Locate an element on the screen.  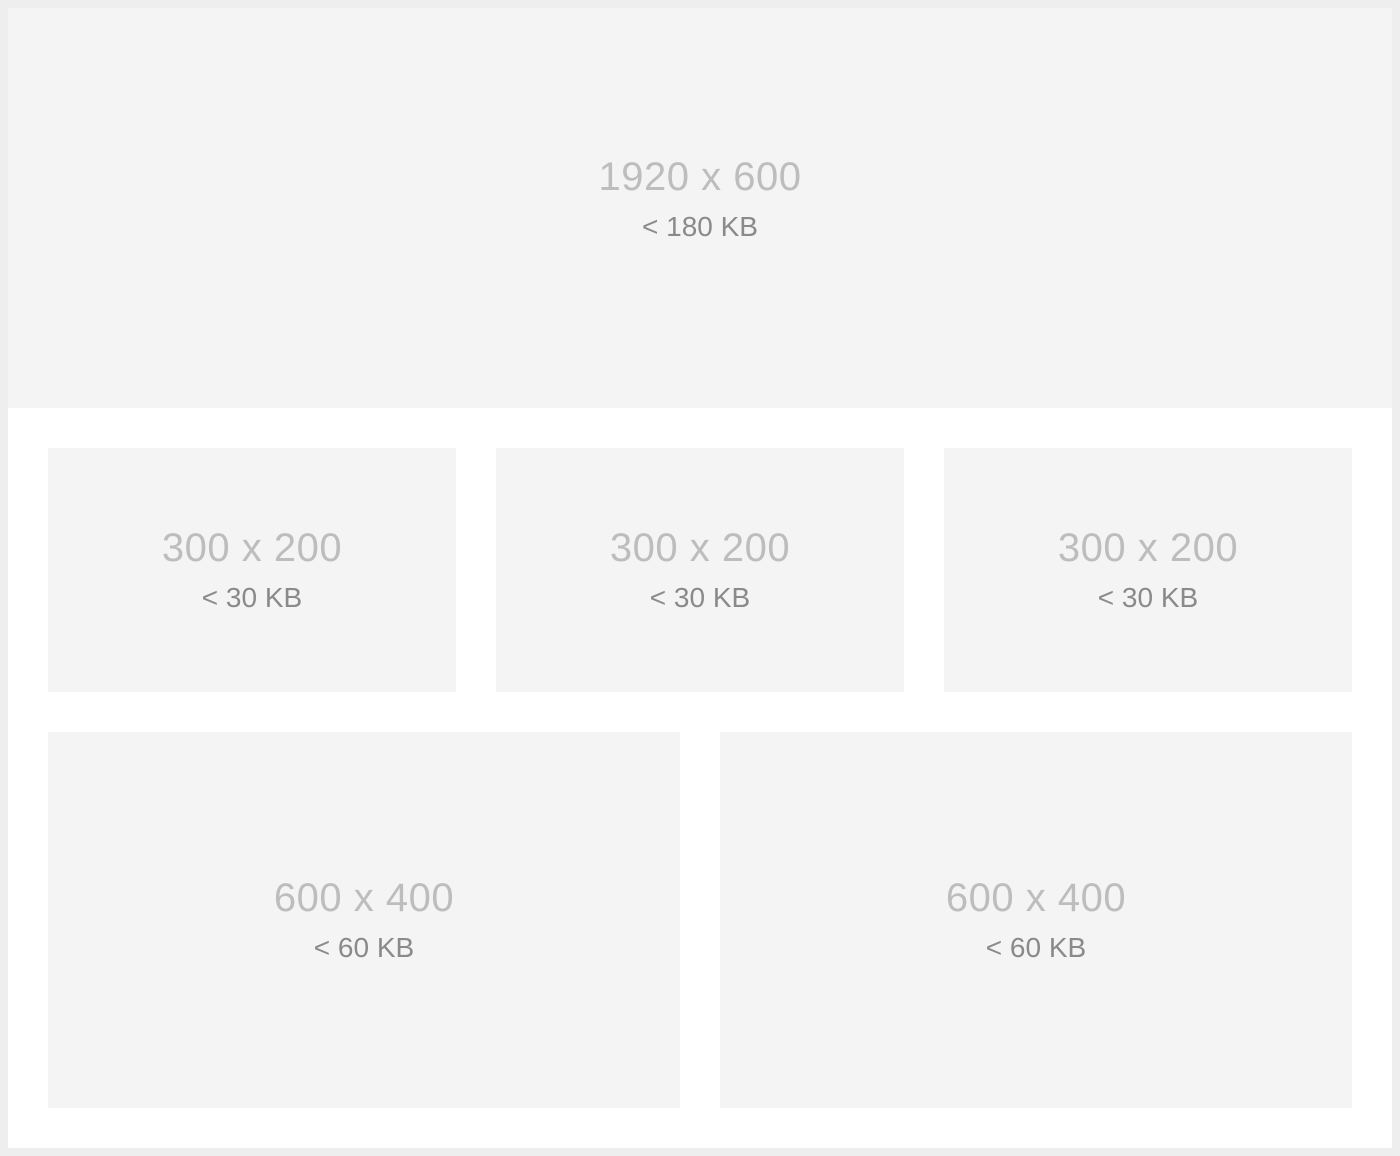
thumbnail-placeholder-1: 300 x 200 < 30 KB is located at coordinates (252, 570).